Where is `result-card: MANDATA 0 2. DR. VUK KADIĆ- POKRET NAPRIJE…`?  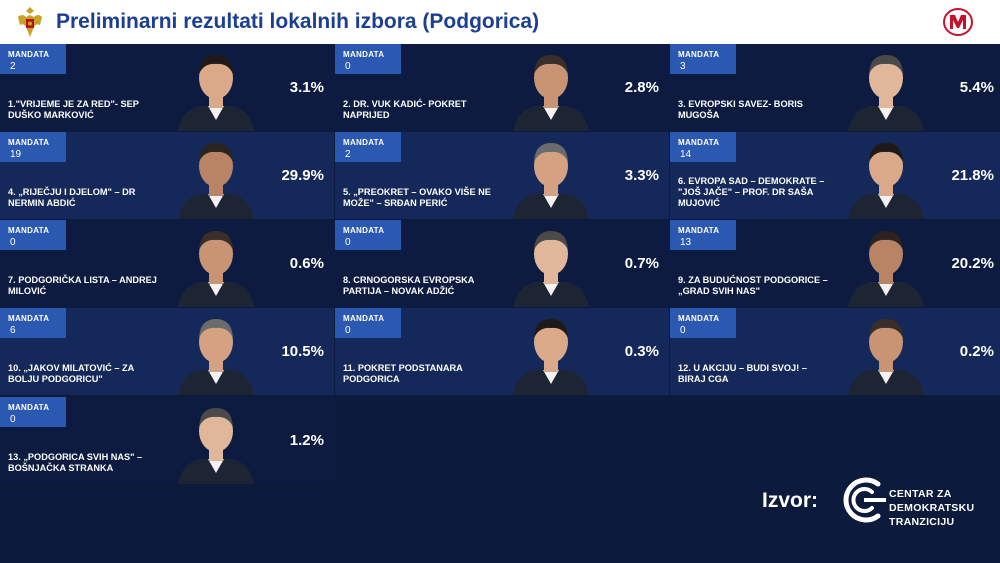 result-card: MANDATA 0 2. DR. VUK KADIĆ- POKRET NAPRIJE… is located at coordinates (502, 87).